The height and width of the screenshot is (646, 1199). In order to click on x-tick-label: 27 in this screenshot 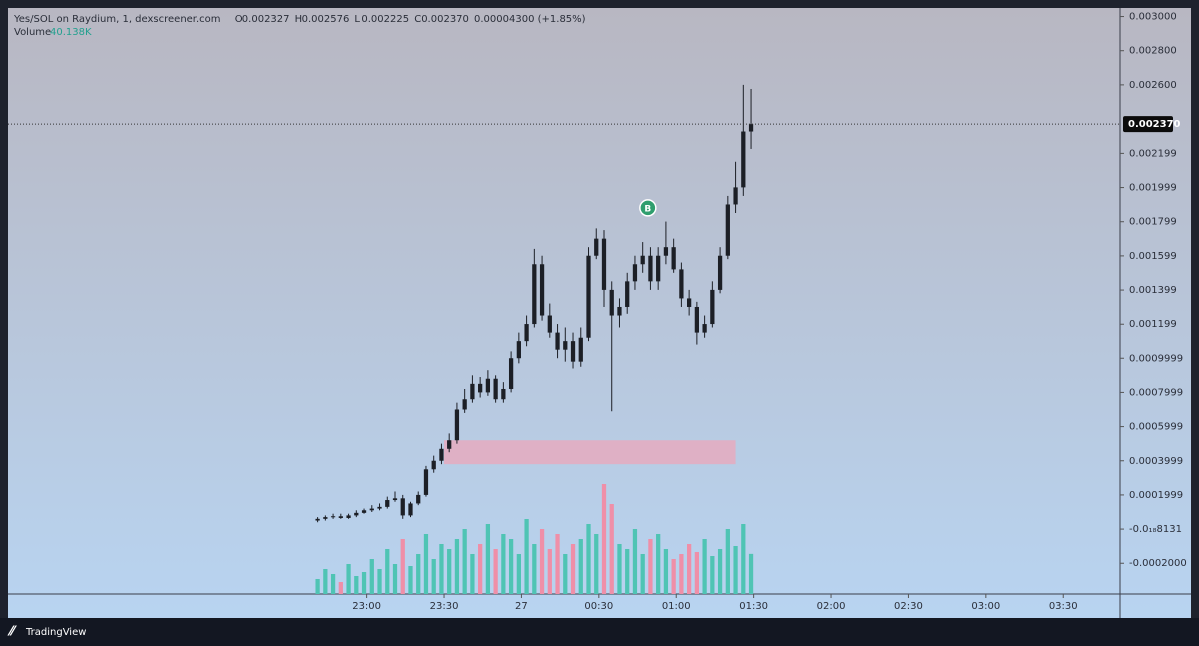, I will do `click(521, 606)`.